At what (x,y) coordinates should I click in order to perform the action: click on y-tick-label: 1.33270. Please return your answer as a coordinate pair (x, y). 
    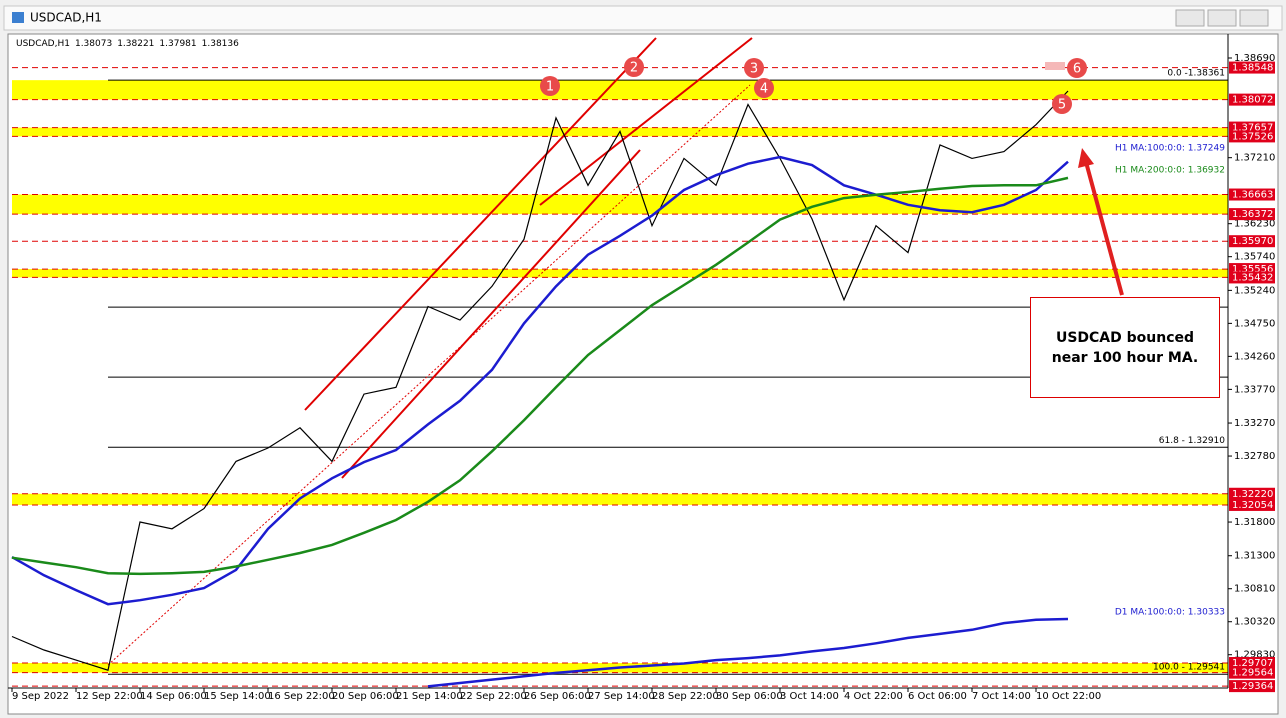
    Looking at the image, I should click on (1254, 423).